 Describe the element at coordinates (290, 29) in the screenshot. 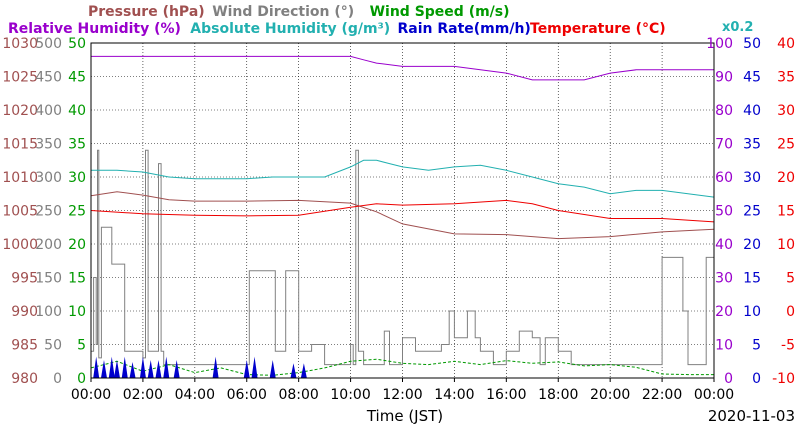

I see `legend-item-4: Absolute Humidity (g/m³)` at that location.